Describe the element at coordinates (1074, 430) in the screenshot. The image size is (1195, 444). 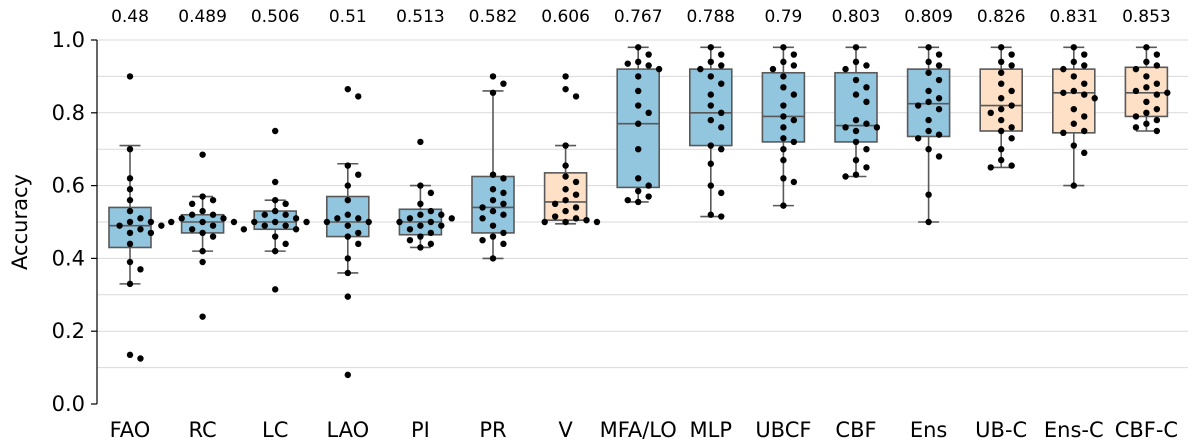
I see `x-tick-label: Ens-C` at that location.